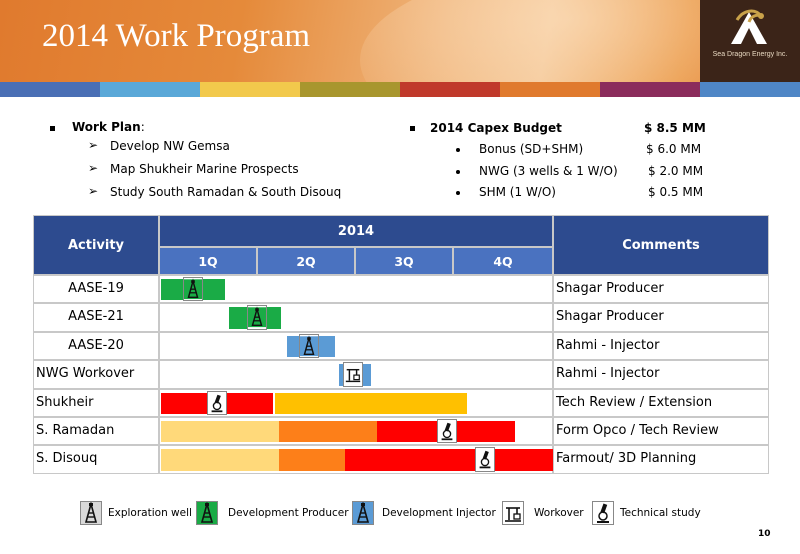 The width and height of the screenshot is (800, 554). What do you see at coordinates (496, 128) in the screenshot?
I see `capex-heading: 2014 Capex Budget` at bounding box center [496, 128].